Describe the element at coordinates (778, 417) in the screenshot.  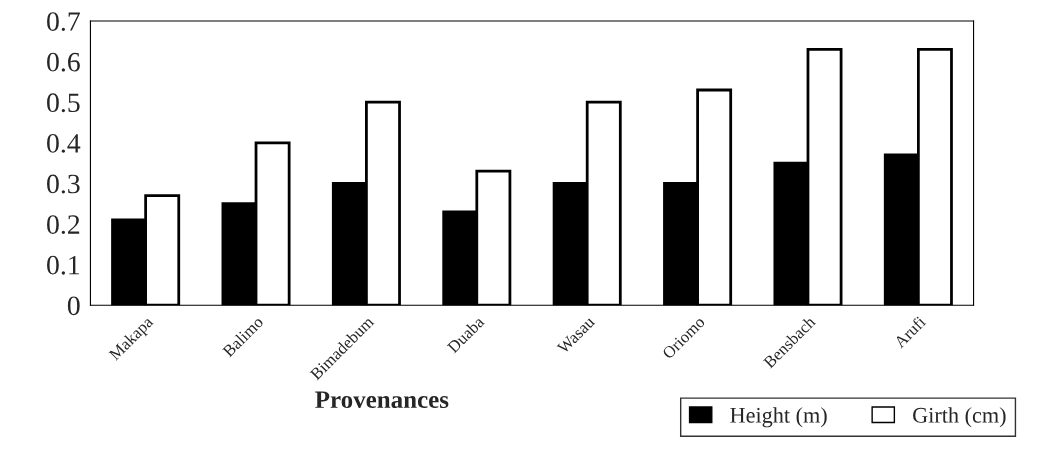
I see `legend-label: Height (m)` at that location.